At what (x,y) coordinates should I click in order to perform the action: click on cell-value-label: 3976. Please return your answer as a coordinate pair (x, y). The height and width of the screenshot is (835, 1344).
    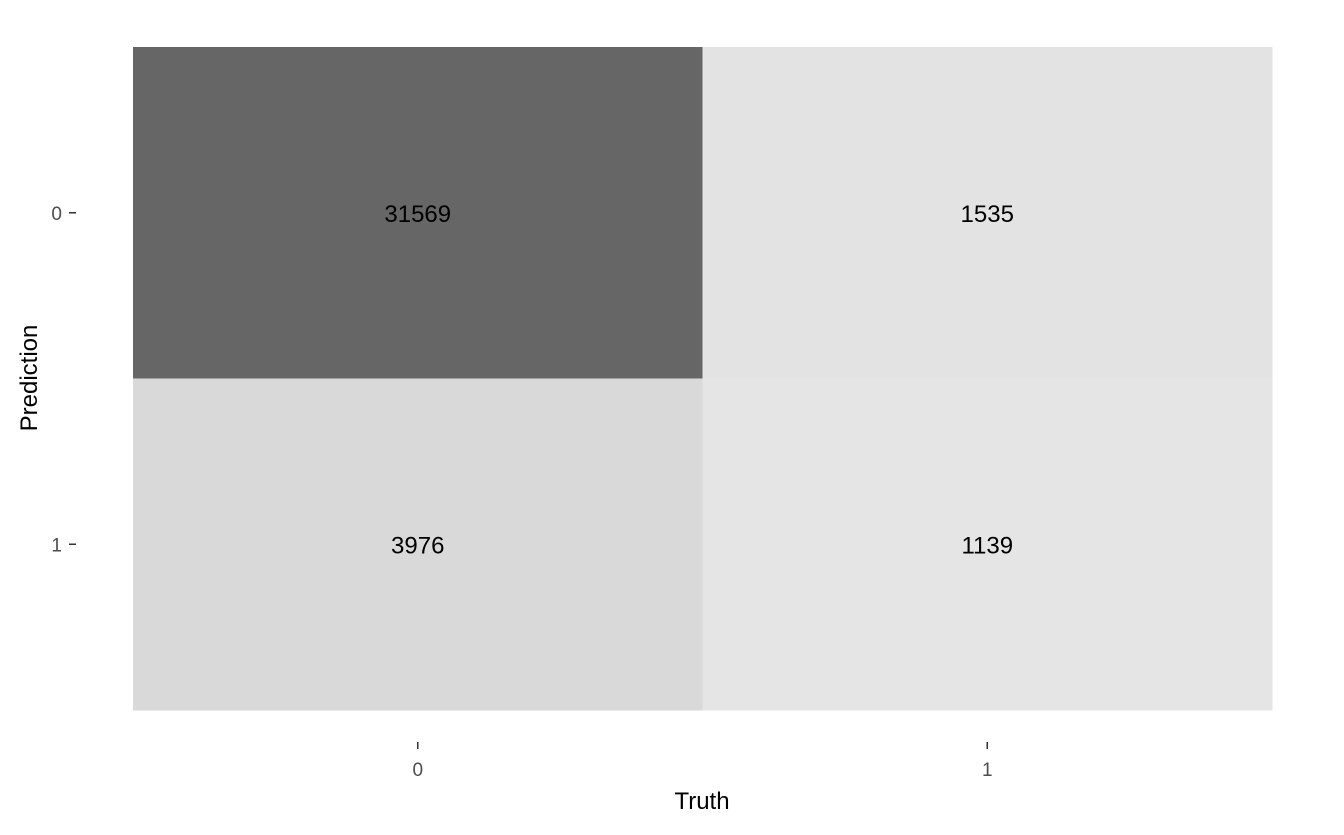
    Looking at the image, I should click on (417, 545).